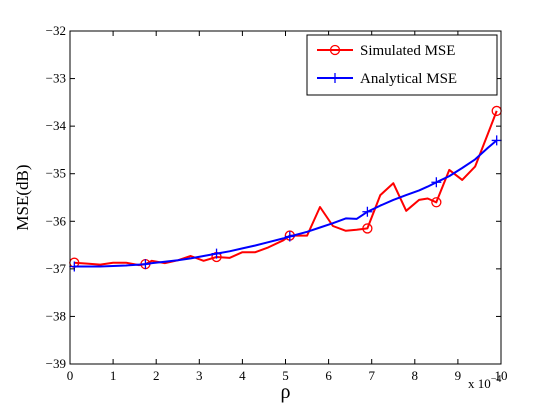  What do you see at coordinates (408, 79) in the screenshot?
I see `legend-label-1: Analytical MSE` at bounding box center [408, 79].